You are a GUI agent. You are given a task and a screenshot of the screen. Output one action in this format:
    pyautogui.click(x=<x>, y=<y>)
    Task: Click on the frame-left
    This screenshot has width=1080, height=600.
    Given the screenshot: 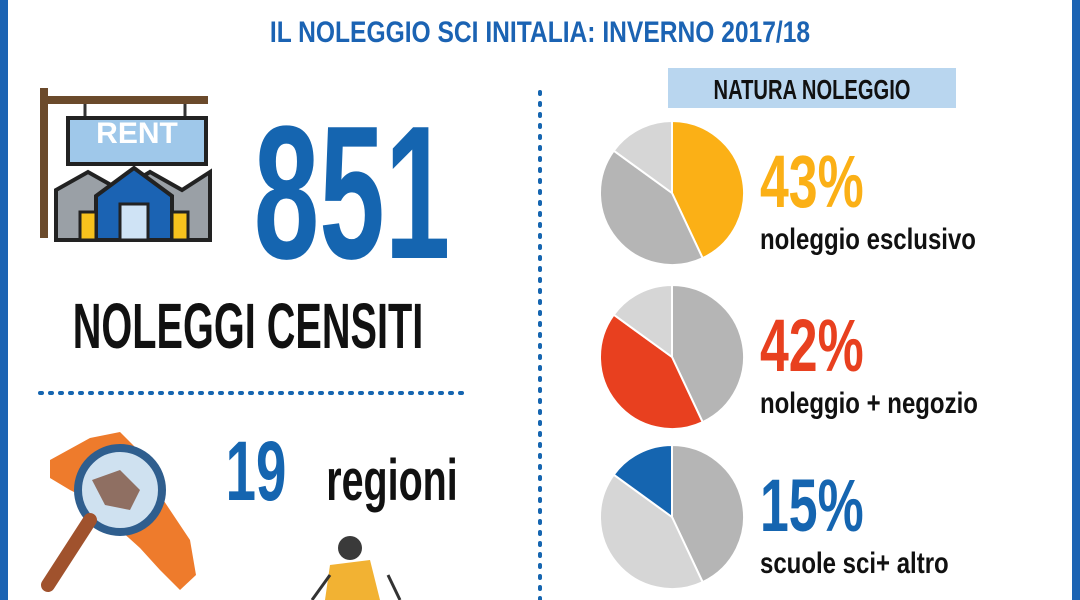 What is the action you would take?
    pyautogui.click(x=4, y=300)
    